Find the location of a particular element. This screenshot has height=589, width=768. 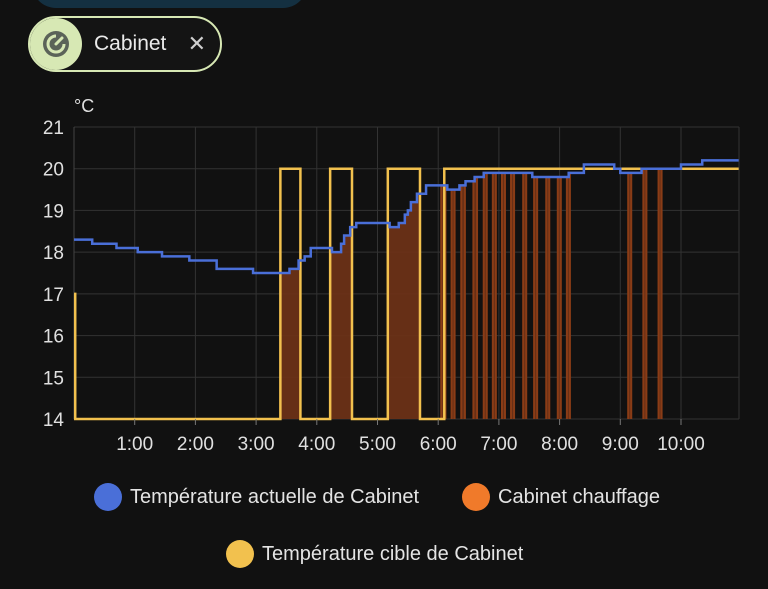

legend-label-target: Température cible de Cabinet is located at coordinates (393, 553).